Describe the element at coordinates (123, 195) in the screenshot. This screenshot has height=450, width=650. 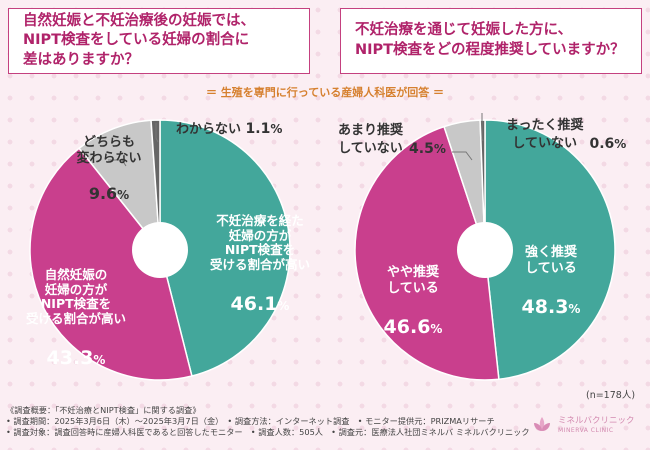
I see `chart1-label-2-unit: %` at that location.